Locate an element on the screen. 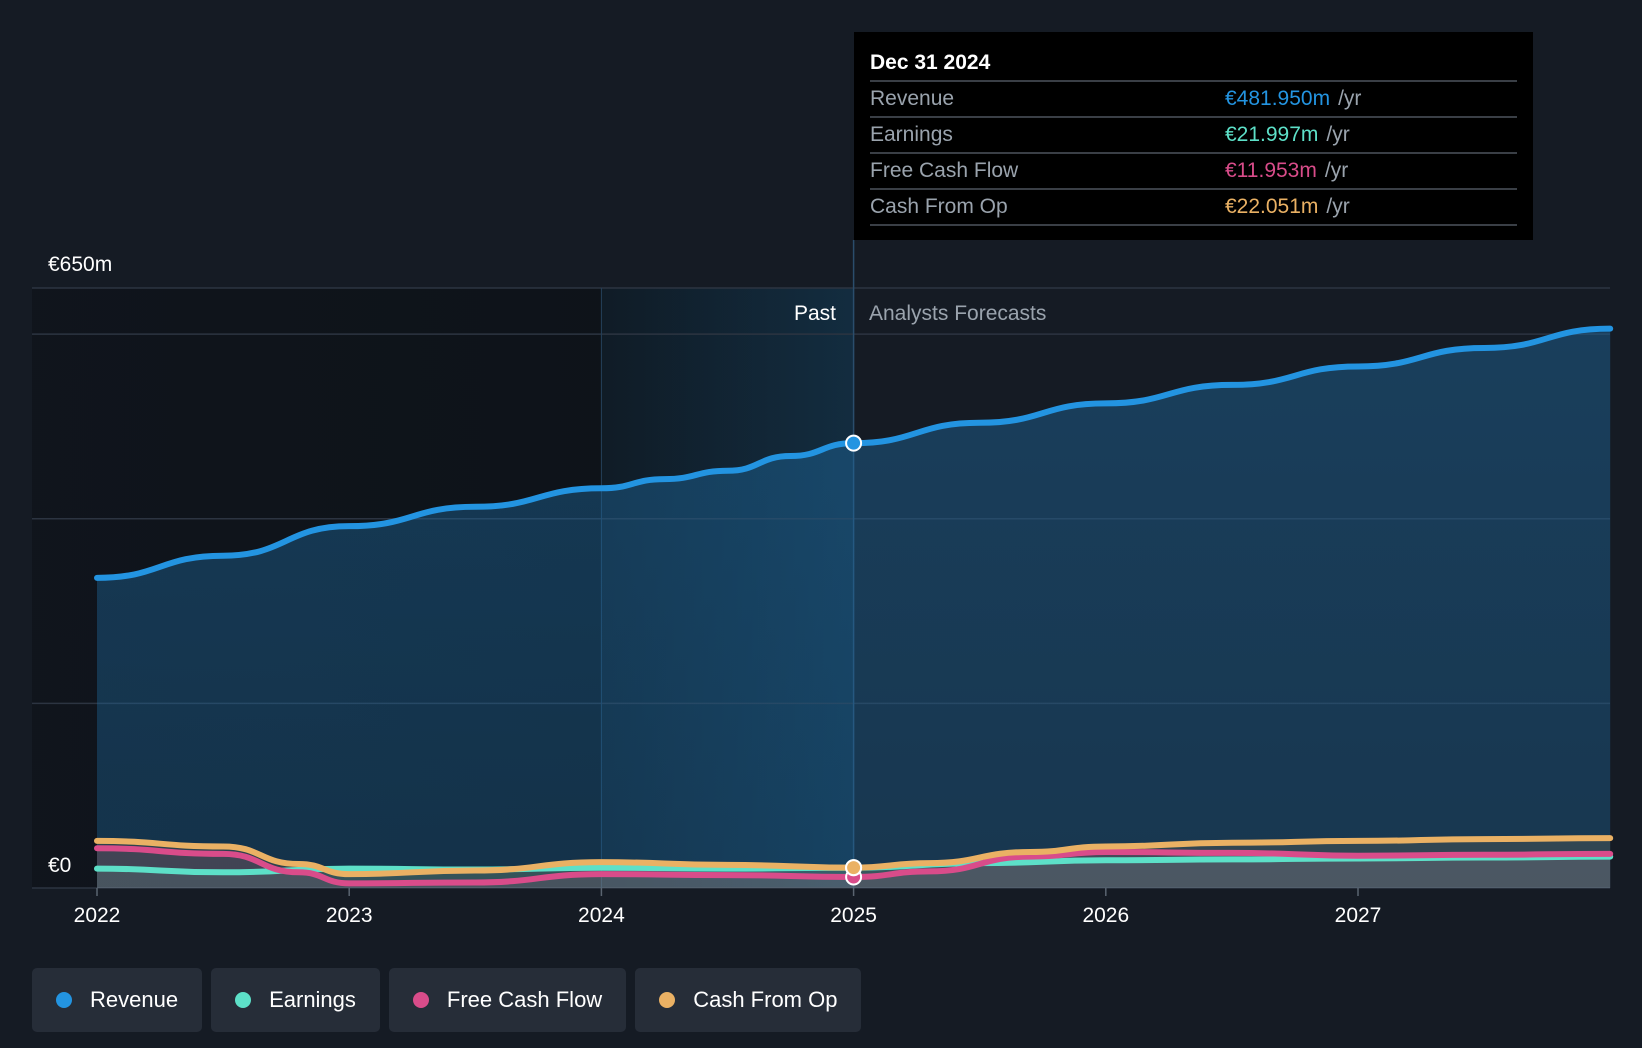 This screenshot has width=1642, height=1048. revenue-dot-icon is located at coordinates (64, 1000).